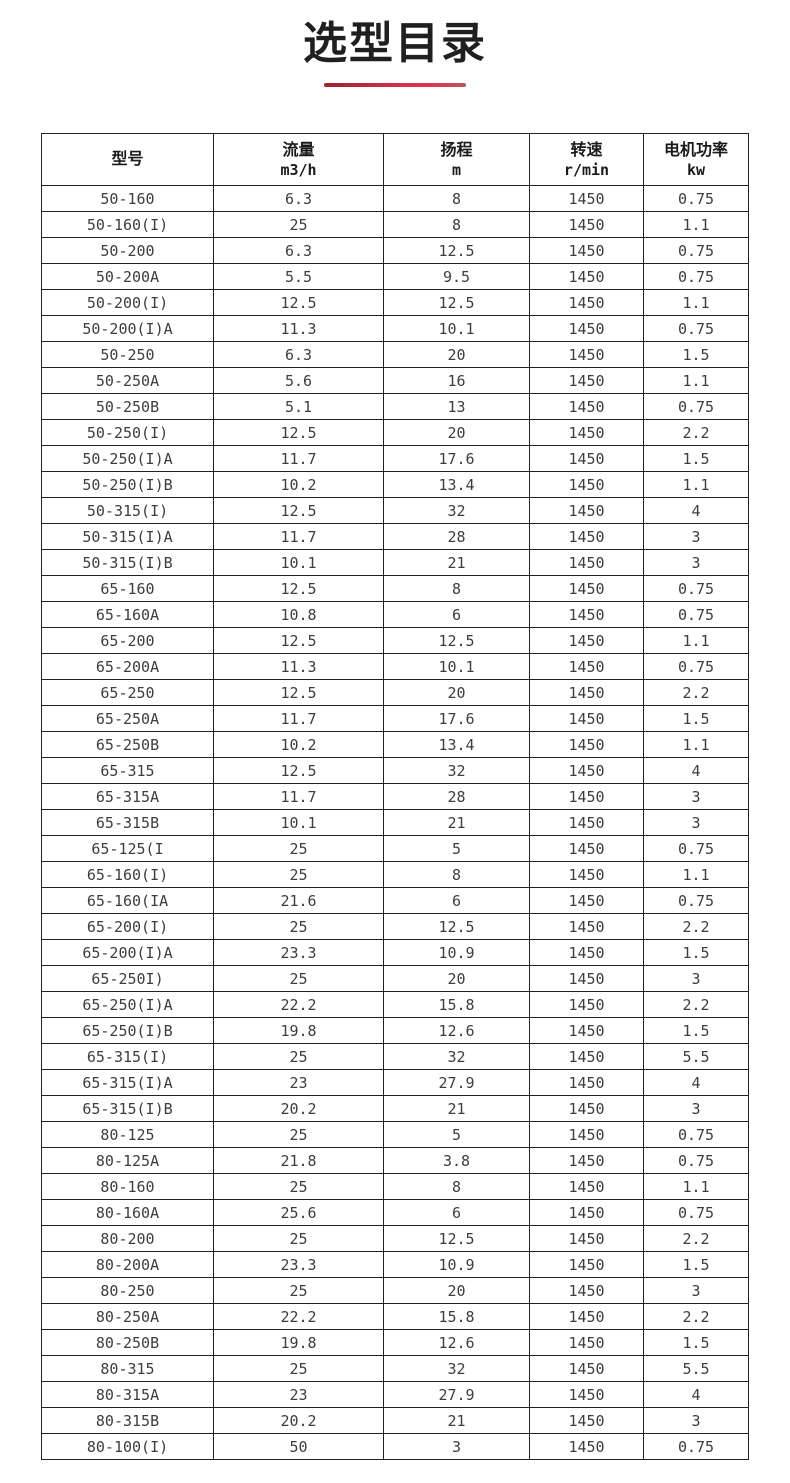 The width and height of the screenshot is (790, 1483). I want to click on table-row: 50-315(I)A 11.7 28 1450 3, so click(395, 537).